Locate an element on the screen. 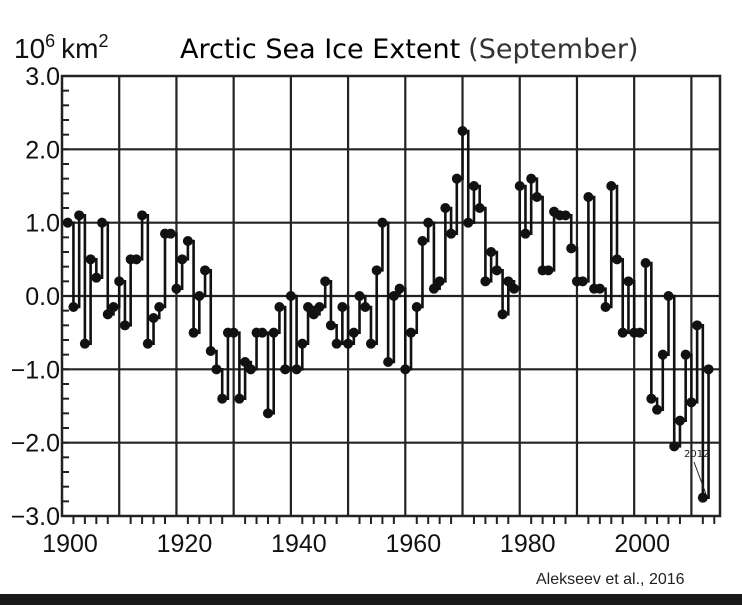 The width and height of the screenshot is (742, 605). y-tick-label: −2.0 is located at coordinates (35, 444).